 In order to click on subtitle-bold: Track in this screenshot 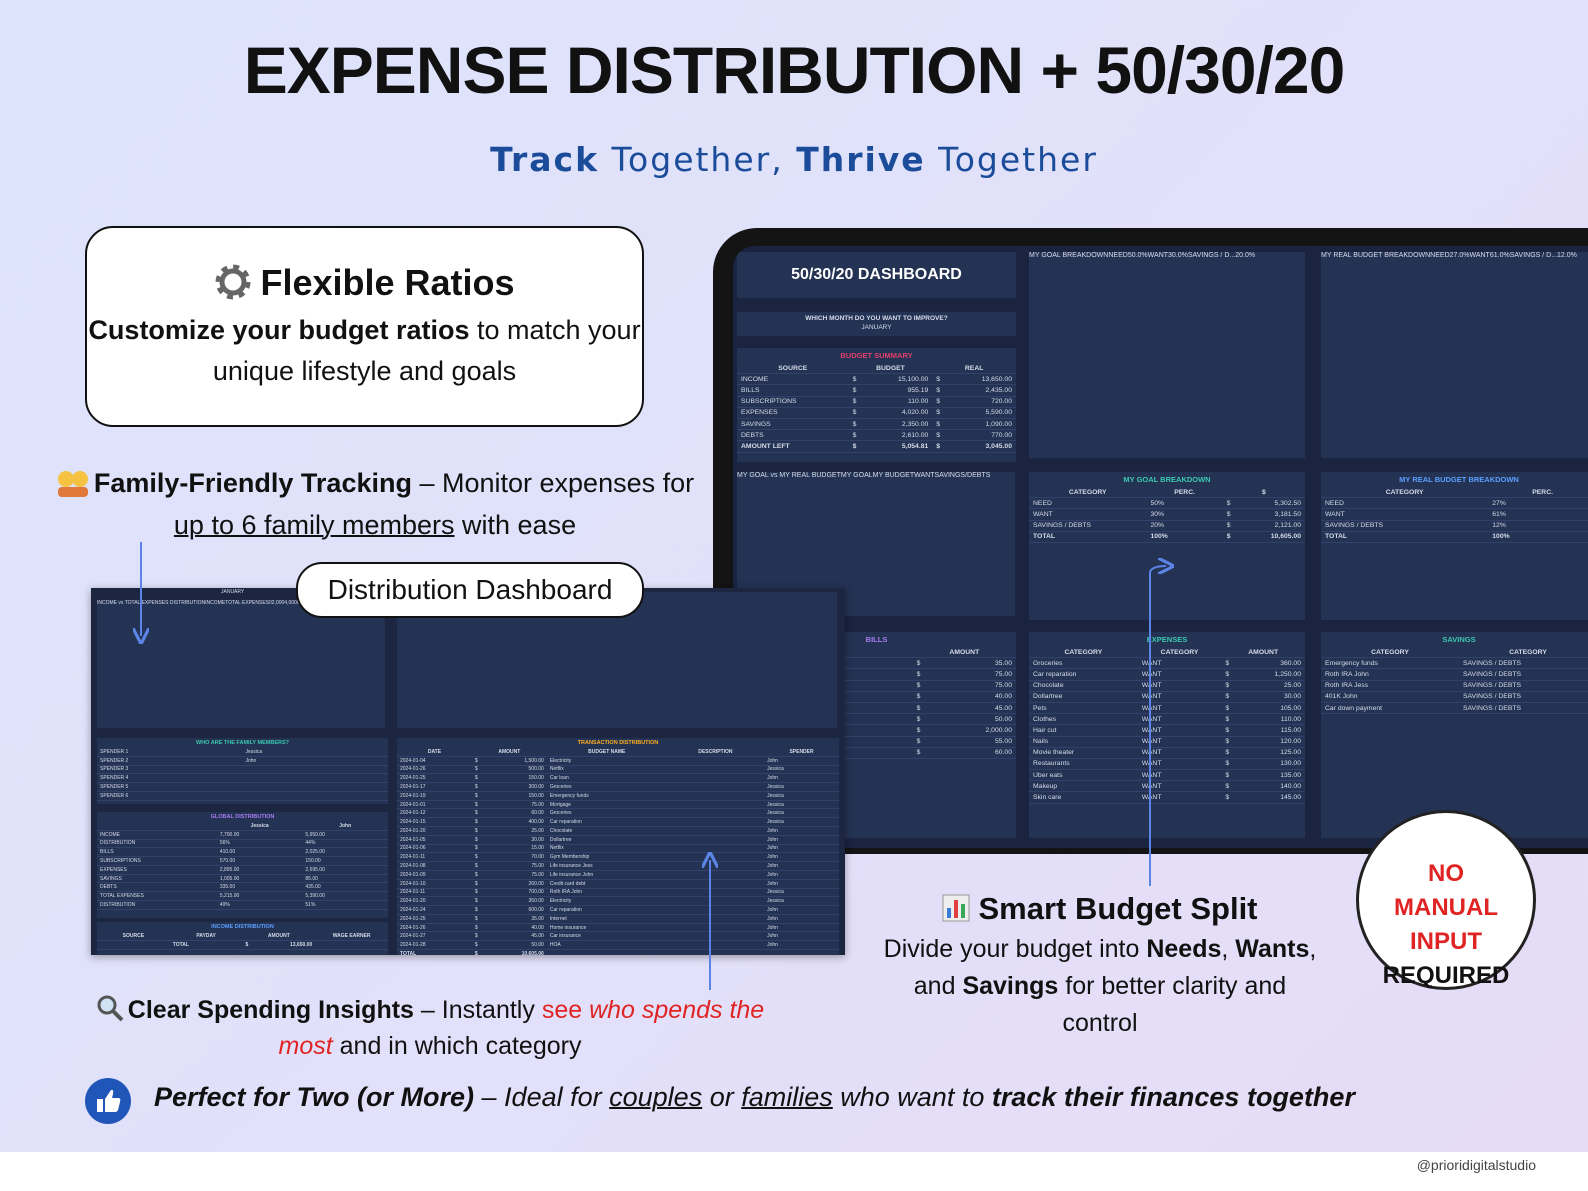, I will do `click(545, 159)`.